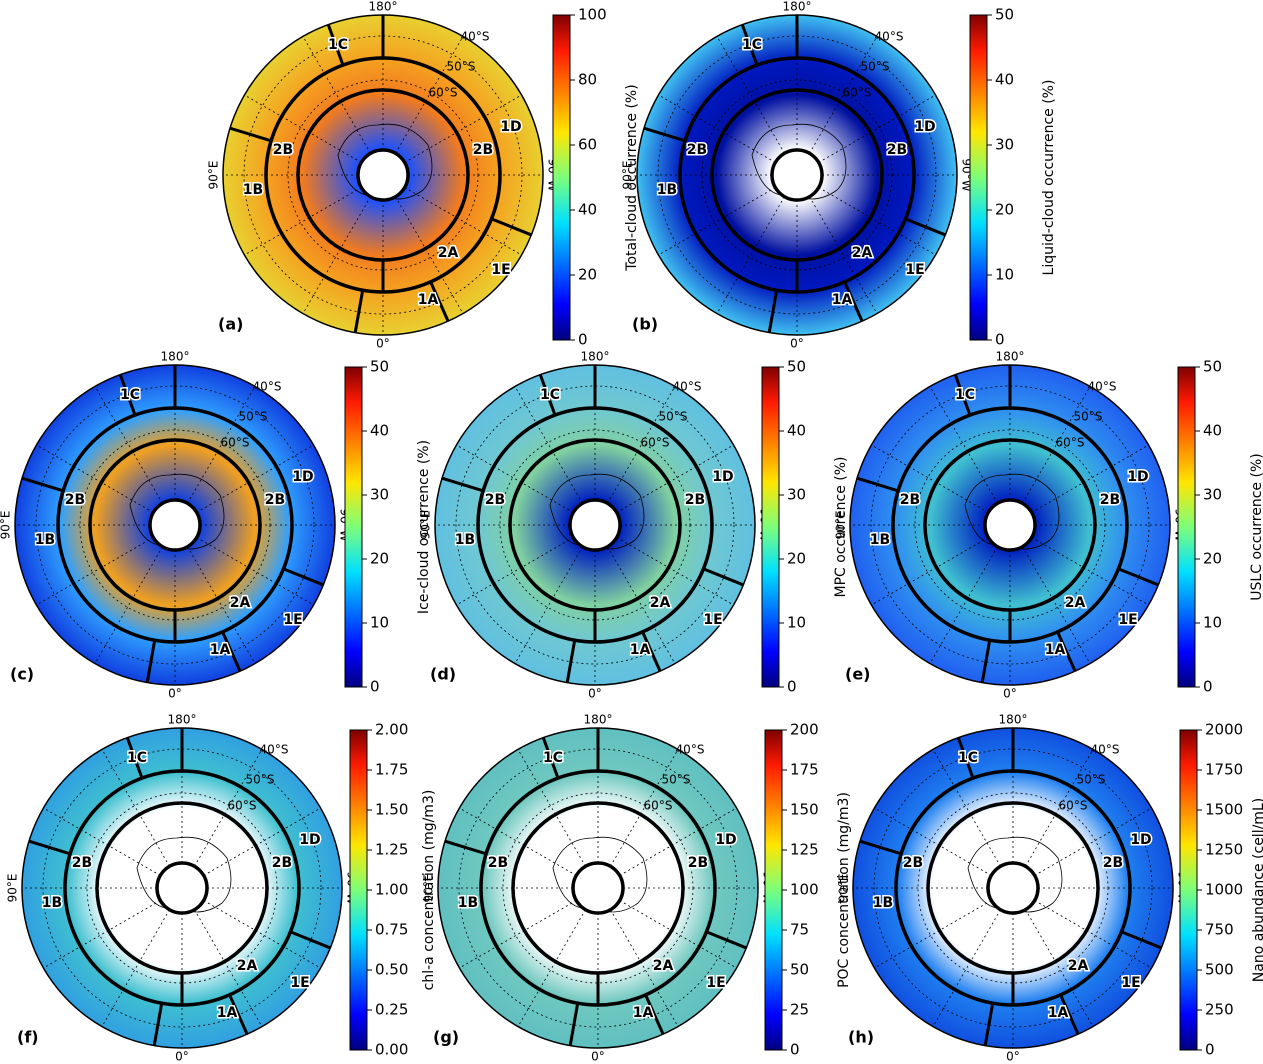 This screenshot has width=1263, height=1064. Describe the element at coordinates (1256, 526) in the screenshot. I see `colorbar-label: USLC occurrence (%)` at that location.